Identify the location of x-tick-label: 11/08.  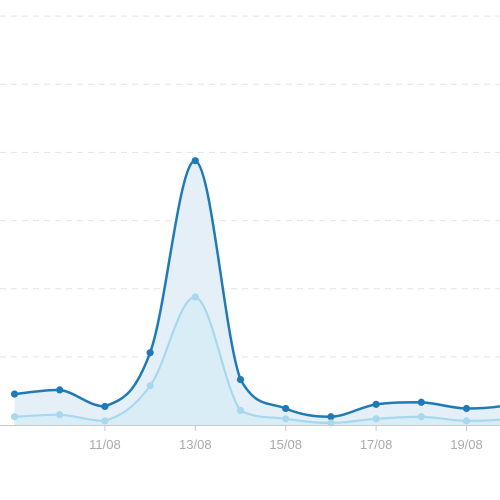
(105, 444).